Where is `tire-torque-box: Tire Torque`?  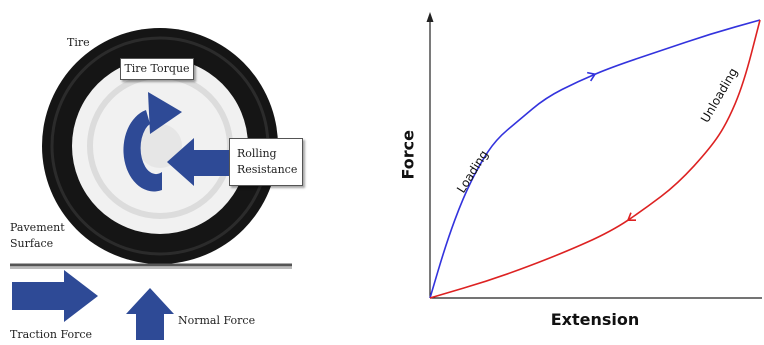 tire-torque-box: Tire Torque is located at coordinates (157, 69).